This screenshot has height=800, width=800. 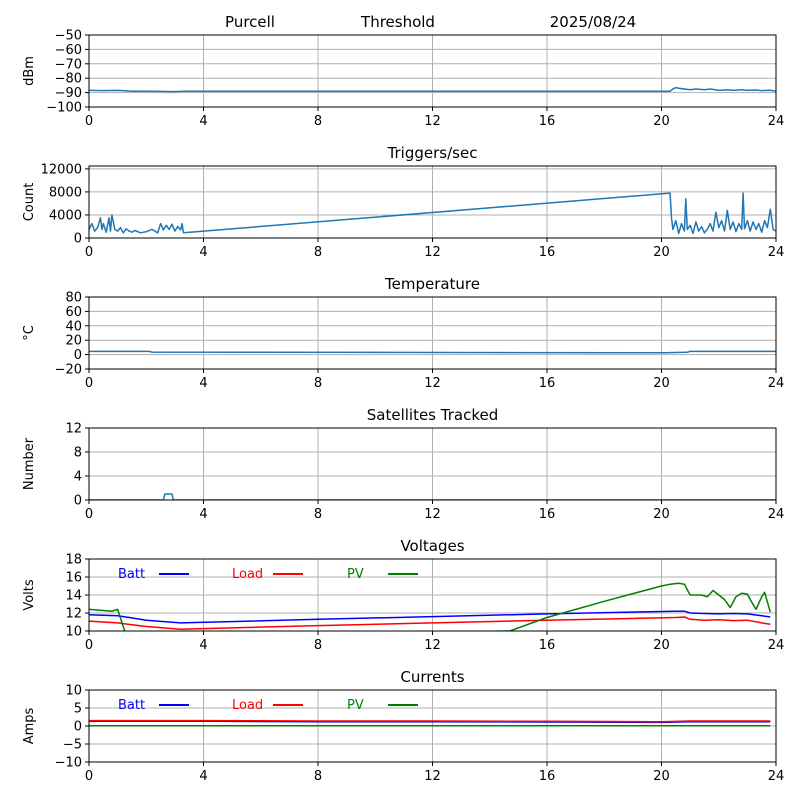 What do you see at coordinates (29, 595) in the screenshot?
I see `y-axis-label: Volts` at bounding box center [29, 595].